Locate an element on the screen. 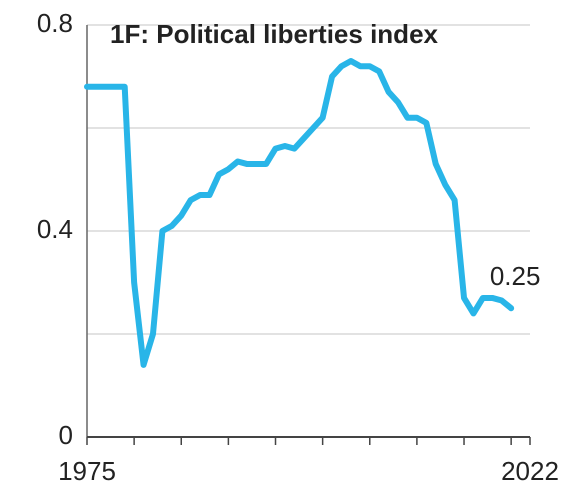  y-tick-label: 0 is located at coordinates (66, 435).